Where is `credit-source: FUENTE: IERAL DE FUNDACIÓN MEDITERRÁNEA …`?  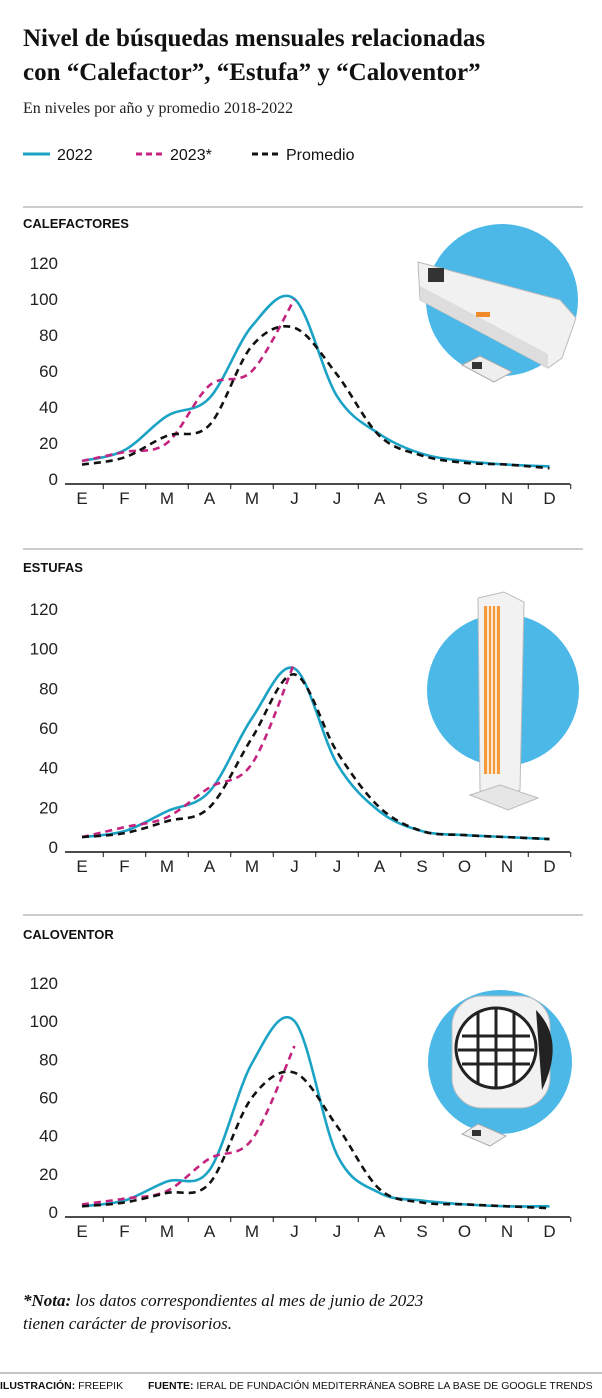
credit-source: FUENTE: IERAL DE FUNDACIÓN MEDITERRÁNEA … is located at coordinates (370, 1385).